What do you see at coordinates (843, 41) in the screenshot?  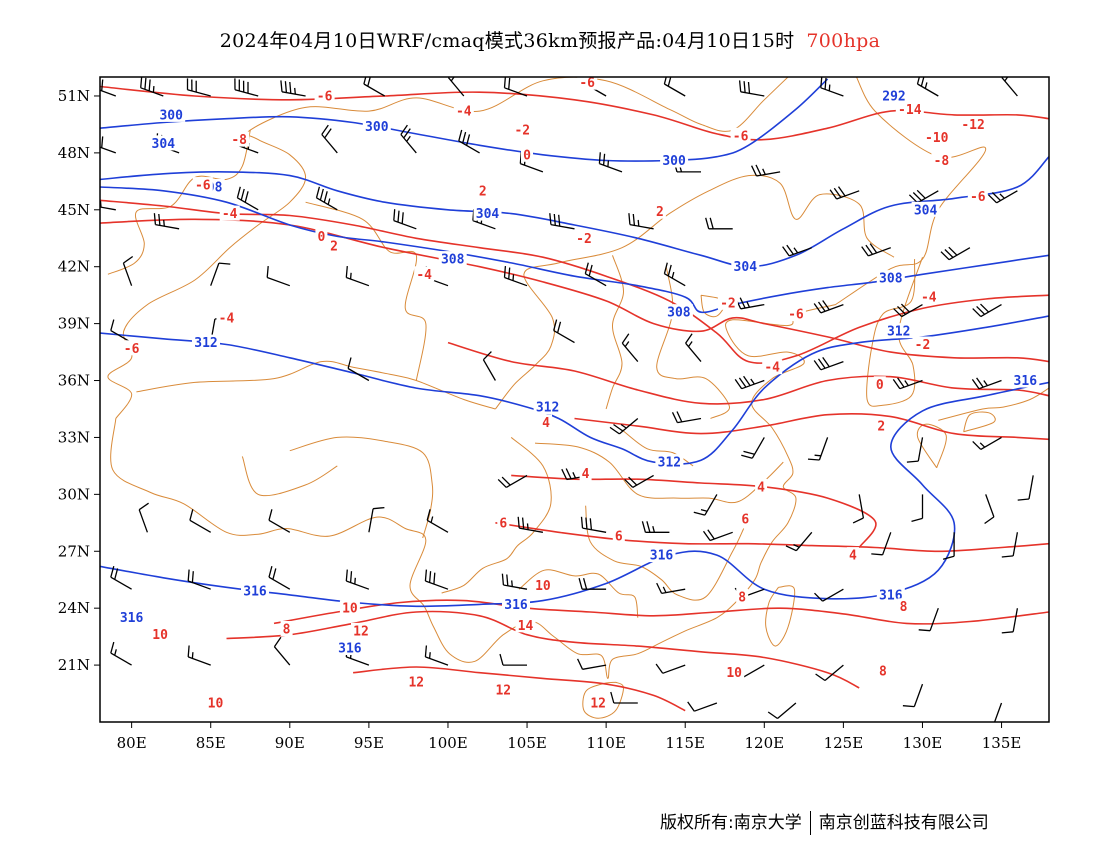 I see `pressure-level-label: 700hpa` at bounding box center [843, 41].